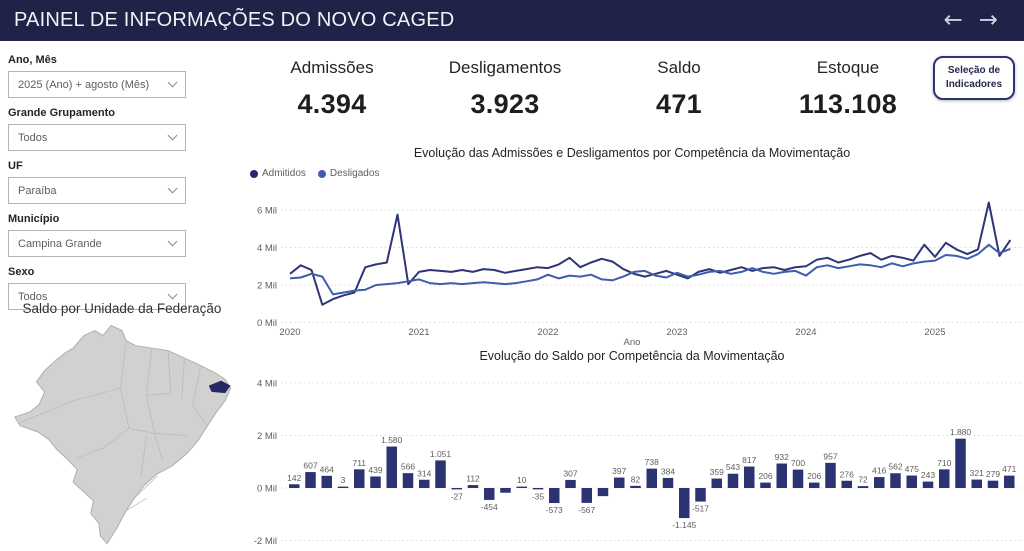 Image resolution: width=1024 pixels, height=551 pixels. What do you see at coordinates (219, 387) in the screenshot?
I see `highlighted-state-paraiba` at bounding box center [219, 387].